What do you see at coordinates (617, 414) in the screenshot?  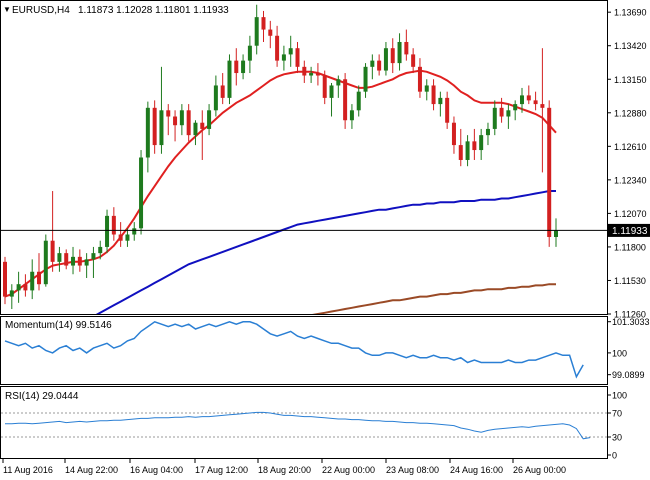 I see `rsi-tick-label: 70` at bounding box center [617, 414].